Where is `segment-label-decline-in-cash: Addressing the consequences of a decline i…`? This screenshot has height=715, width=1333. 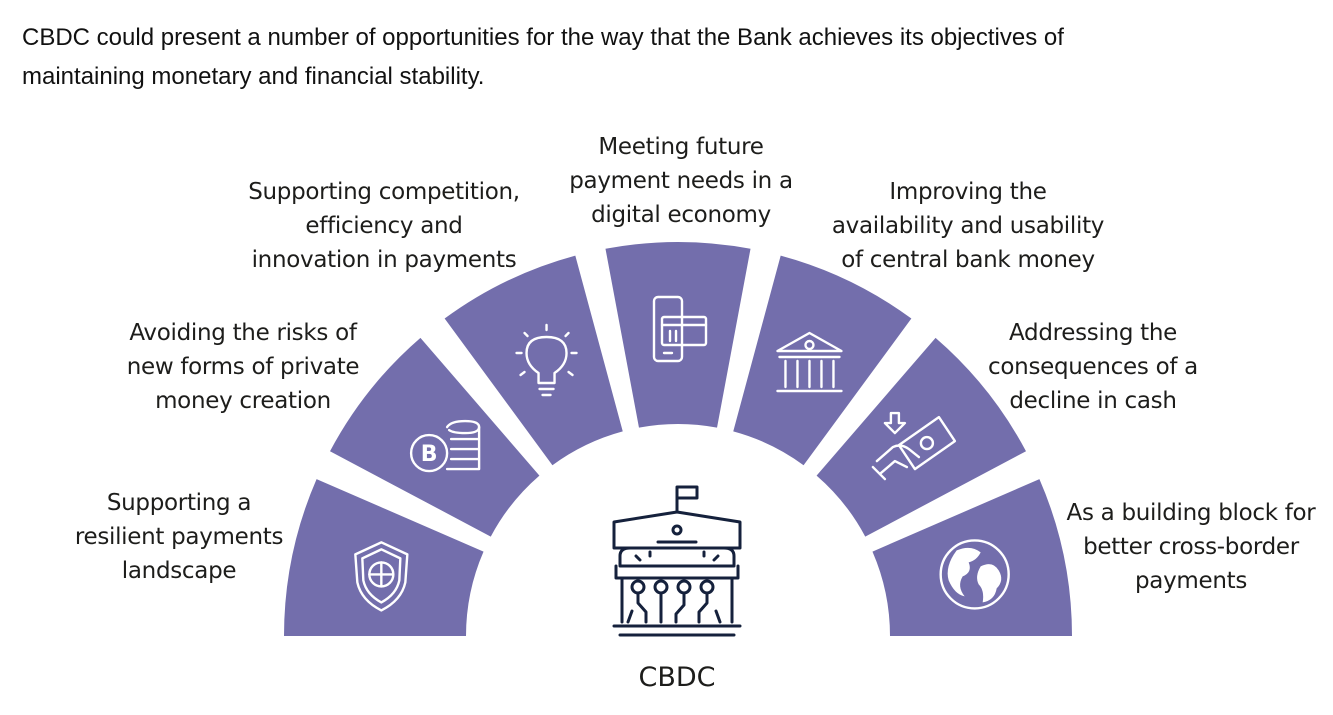 segment-label-decline-in-cash: Addressing the consequences of a decline i… is located at coordinates (1093, 367).